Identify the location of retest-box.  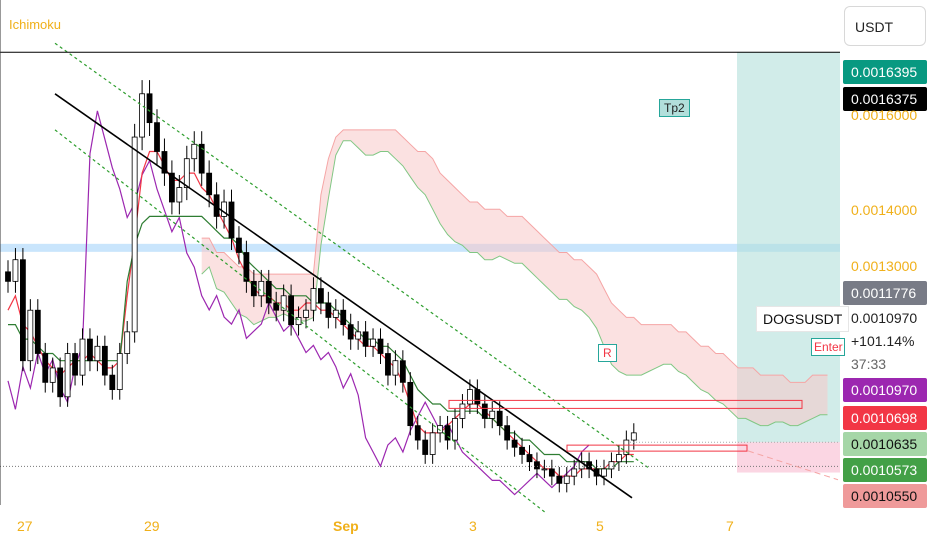
(657, 448).